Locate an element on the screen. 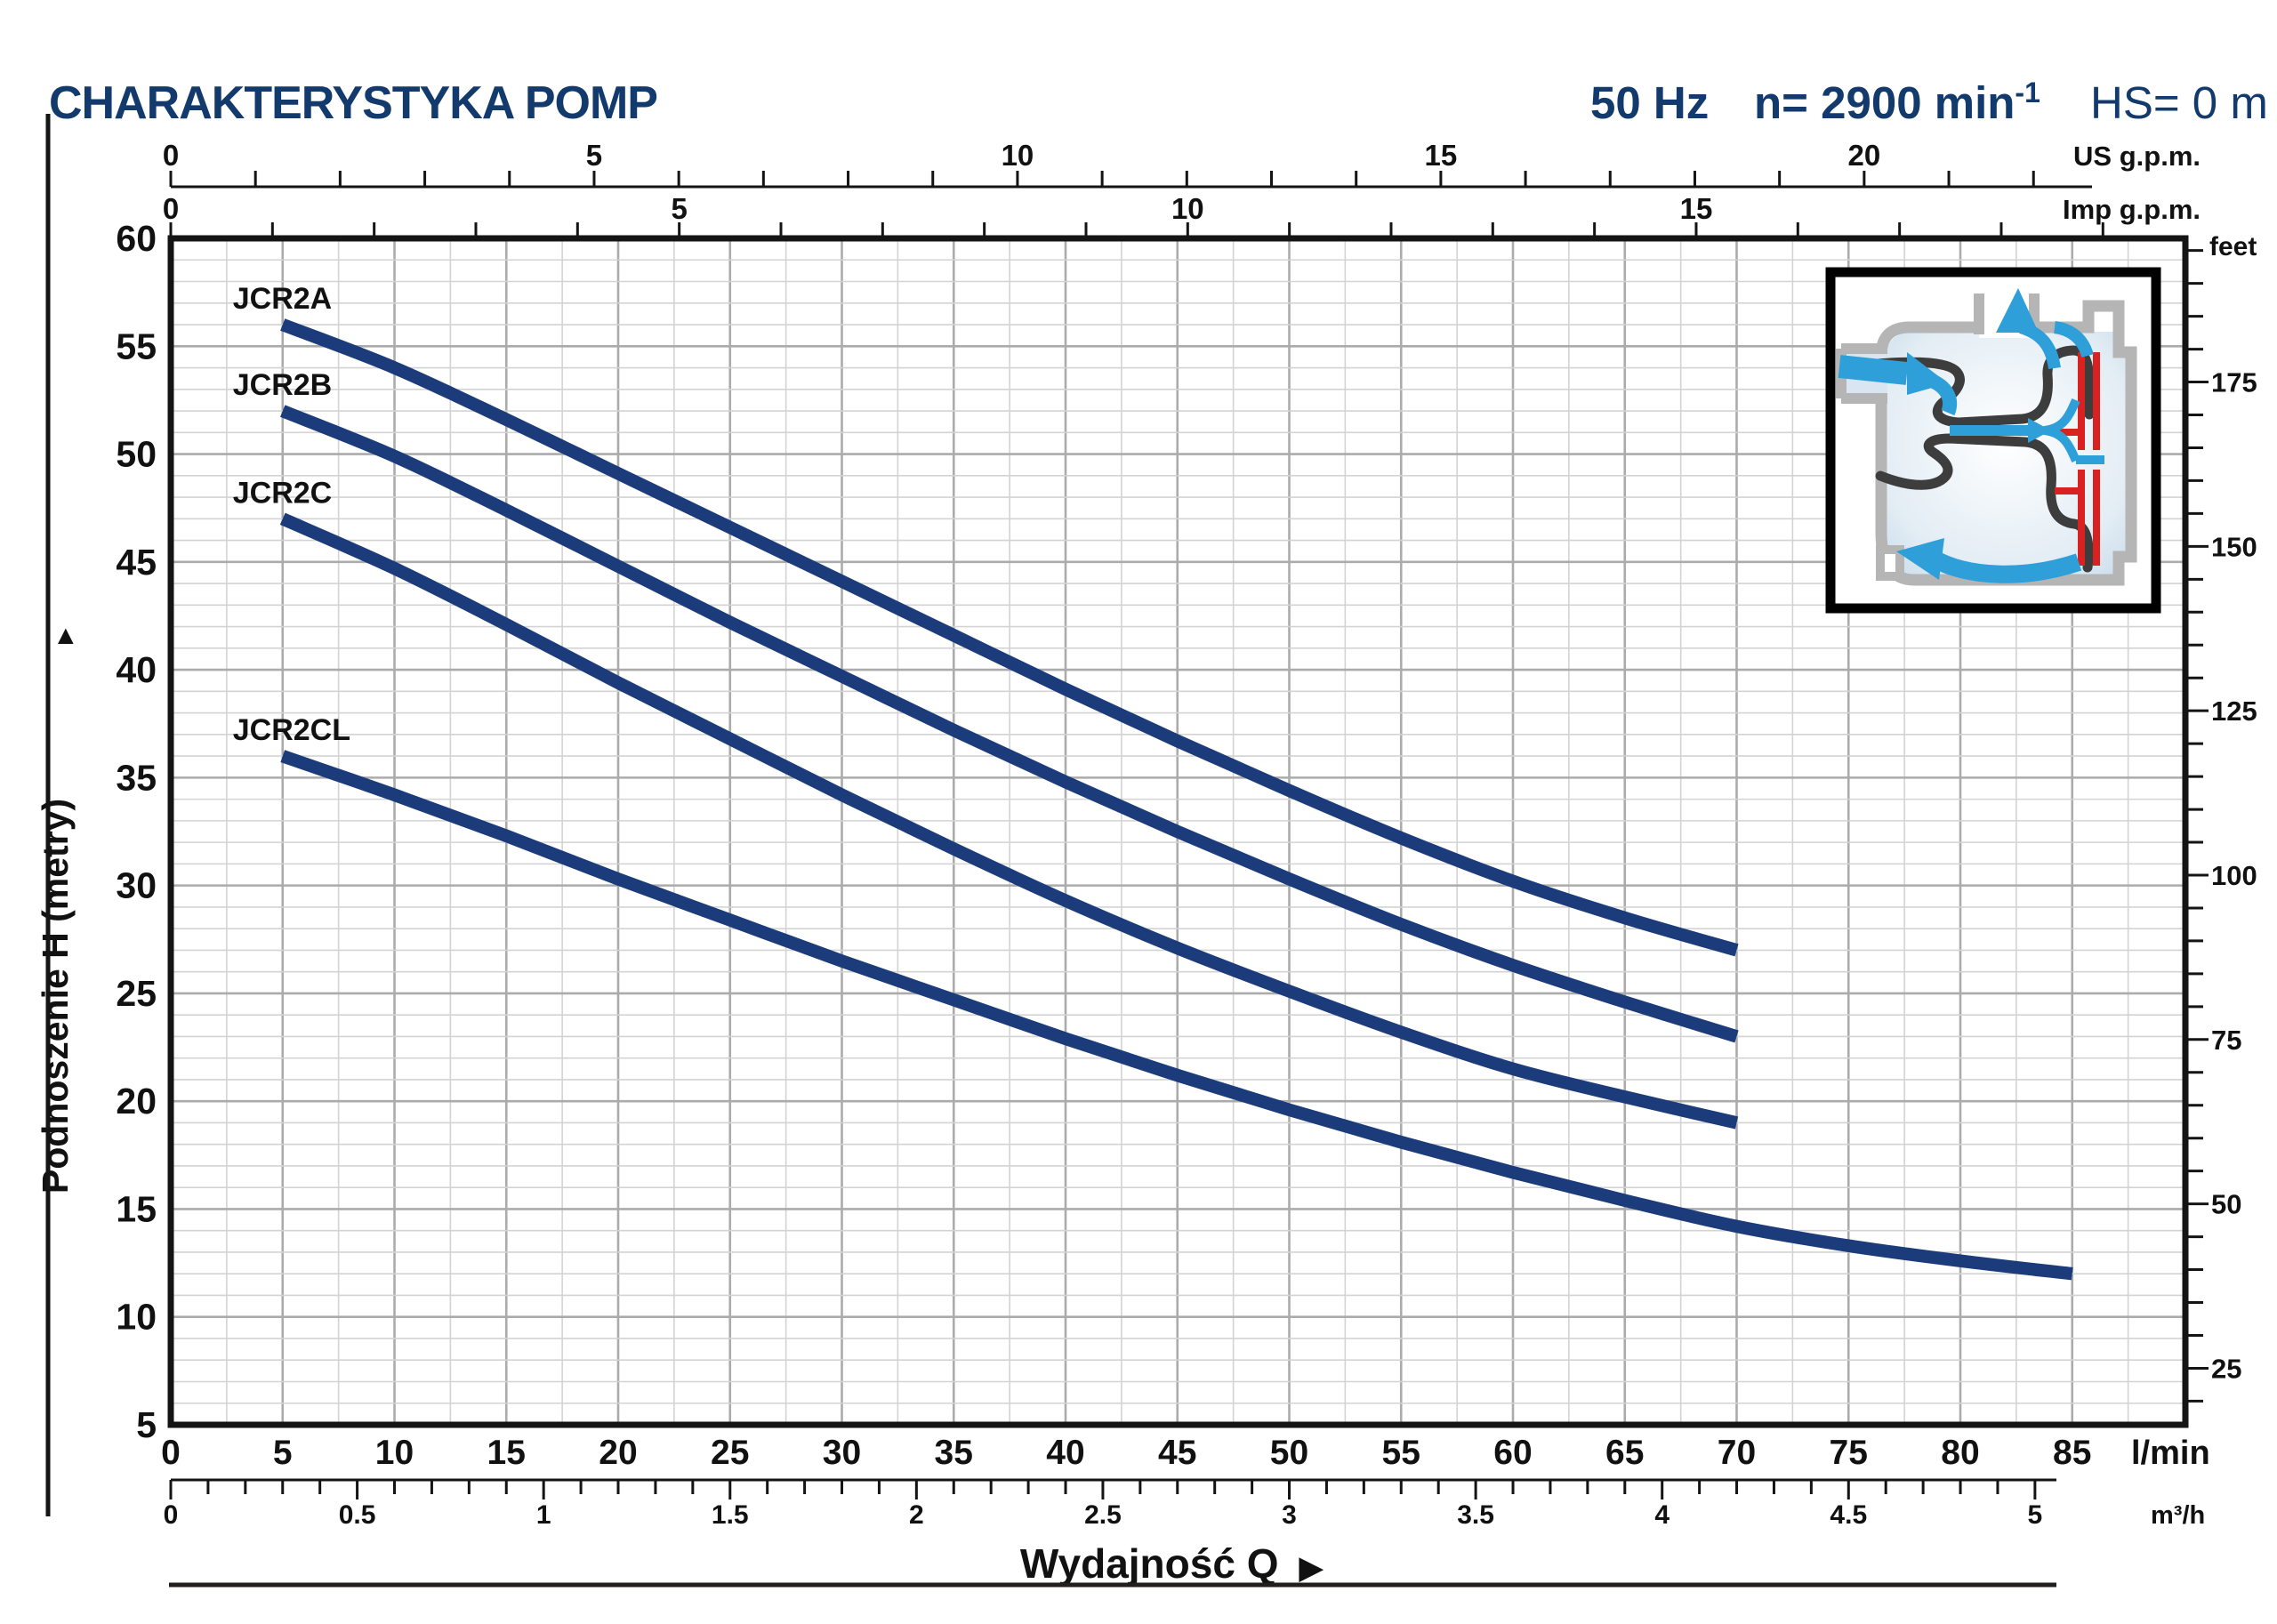  lmin-tick-label: 25 is located at coordinates (730, 1453).